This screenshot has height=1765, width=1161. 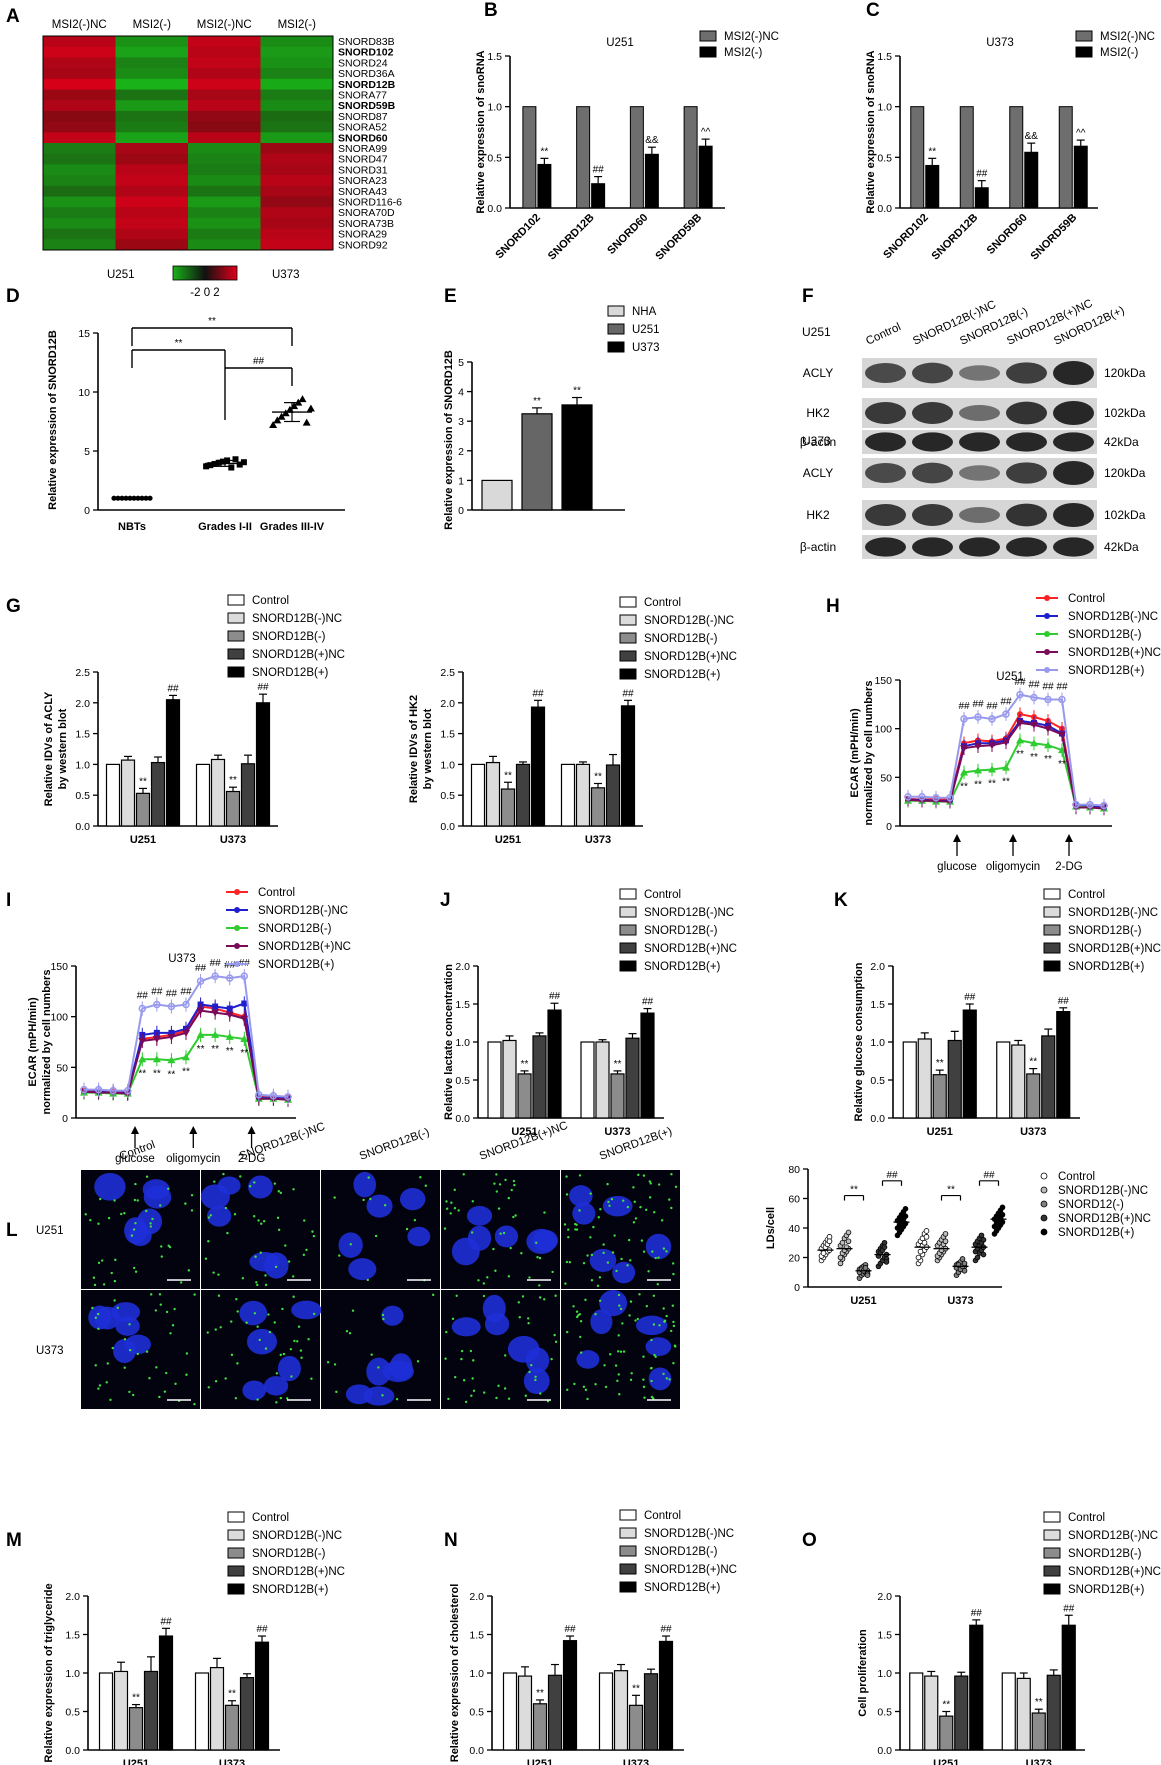 What do you see at coordinates (14, 1540) in the screenshot?
I see `panel-label: M` at bounding box center [14, 1540].